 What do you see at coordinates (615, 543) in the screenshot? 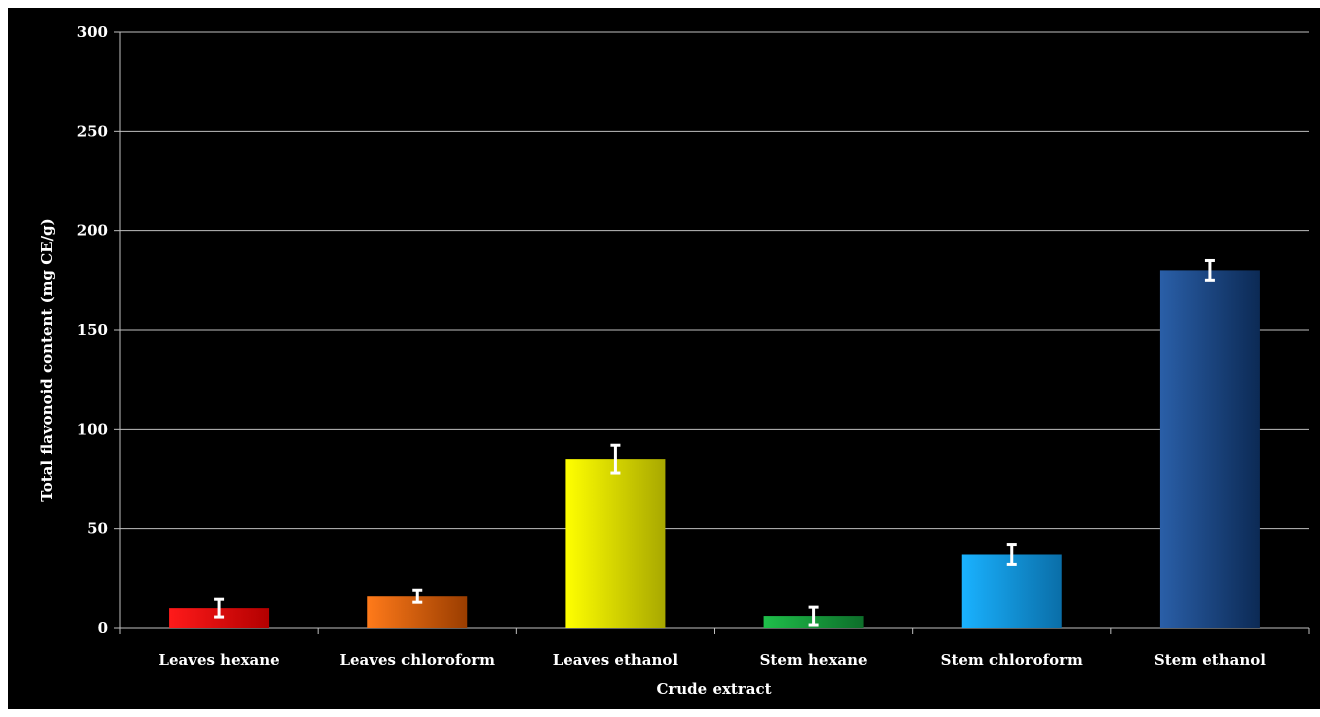
I see `bar-leaves-ethanol` at bounding box center [615, 543].